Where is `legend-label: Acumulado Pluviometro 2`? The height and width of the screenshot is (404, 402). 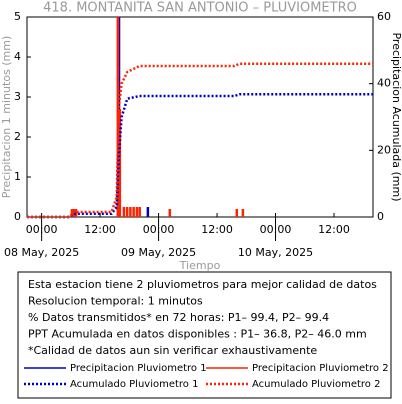 legend-label: Acumulado Pluviometro 2 is located at coordinates (316, 384).